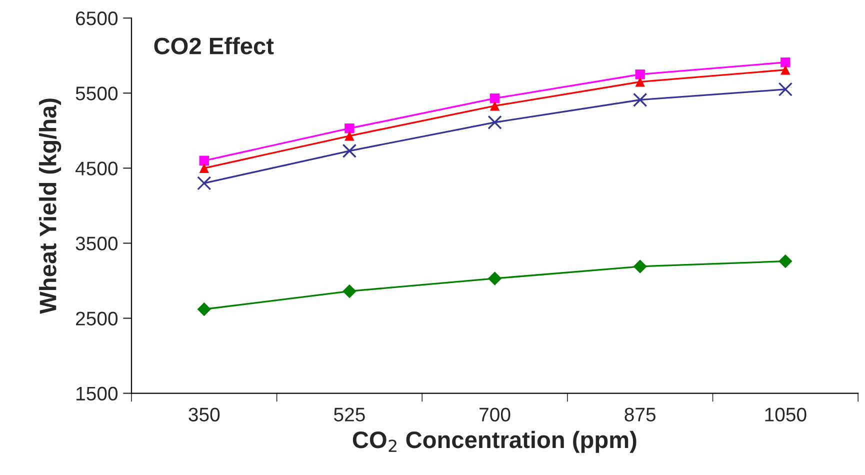 This screenshot has height=475, width=865. I want to click on y-axis-title: Wheat Yield (kg/ha), so click(50, 206).